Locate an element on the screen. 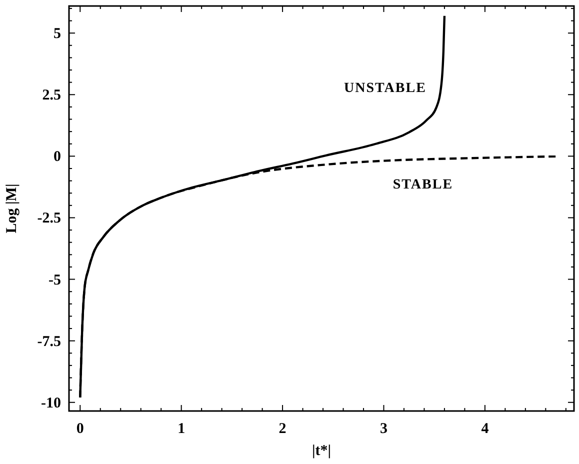 The width and height of the screenshot is (579, 464). series-label: UNSTABLE is located at coordinates (385, 88).